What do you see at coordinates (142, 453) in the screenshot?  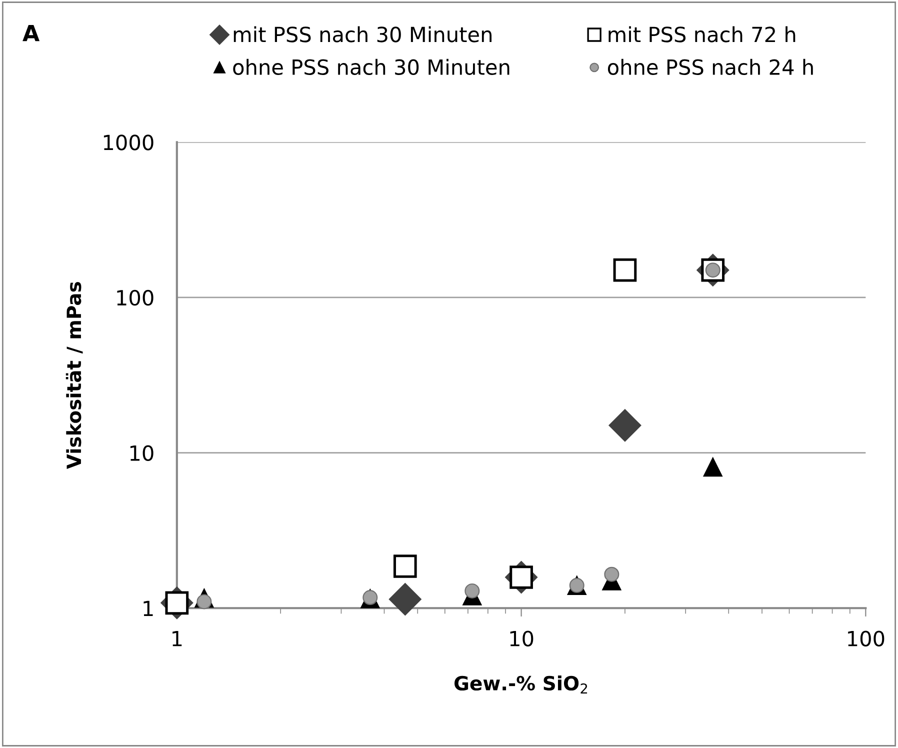 I see `y-tick-label: 10` at bounding box center [142, 453].